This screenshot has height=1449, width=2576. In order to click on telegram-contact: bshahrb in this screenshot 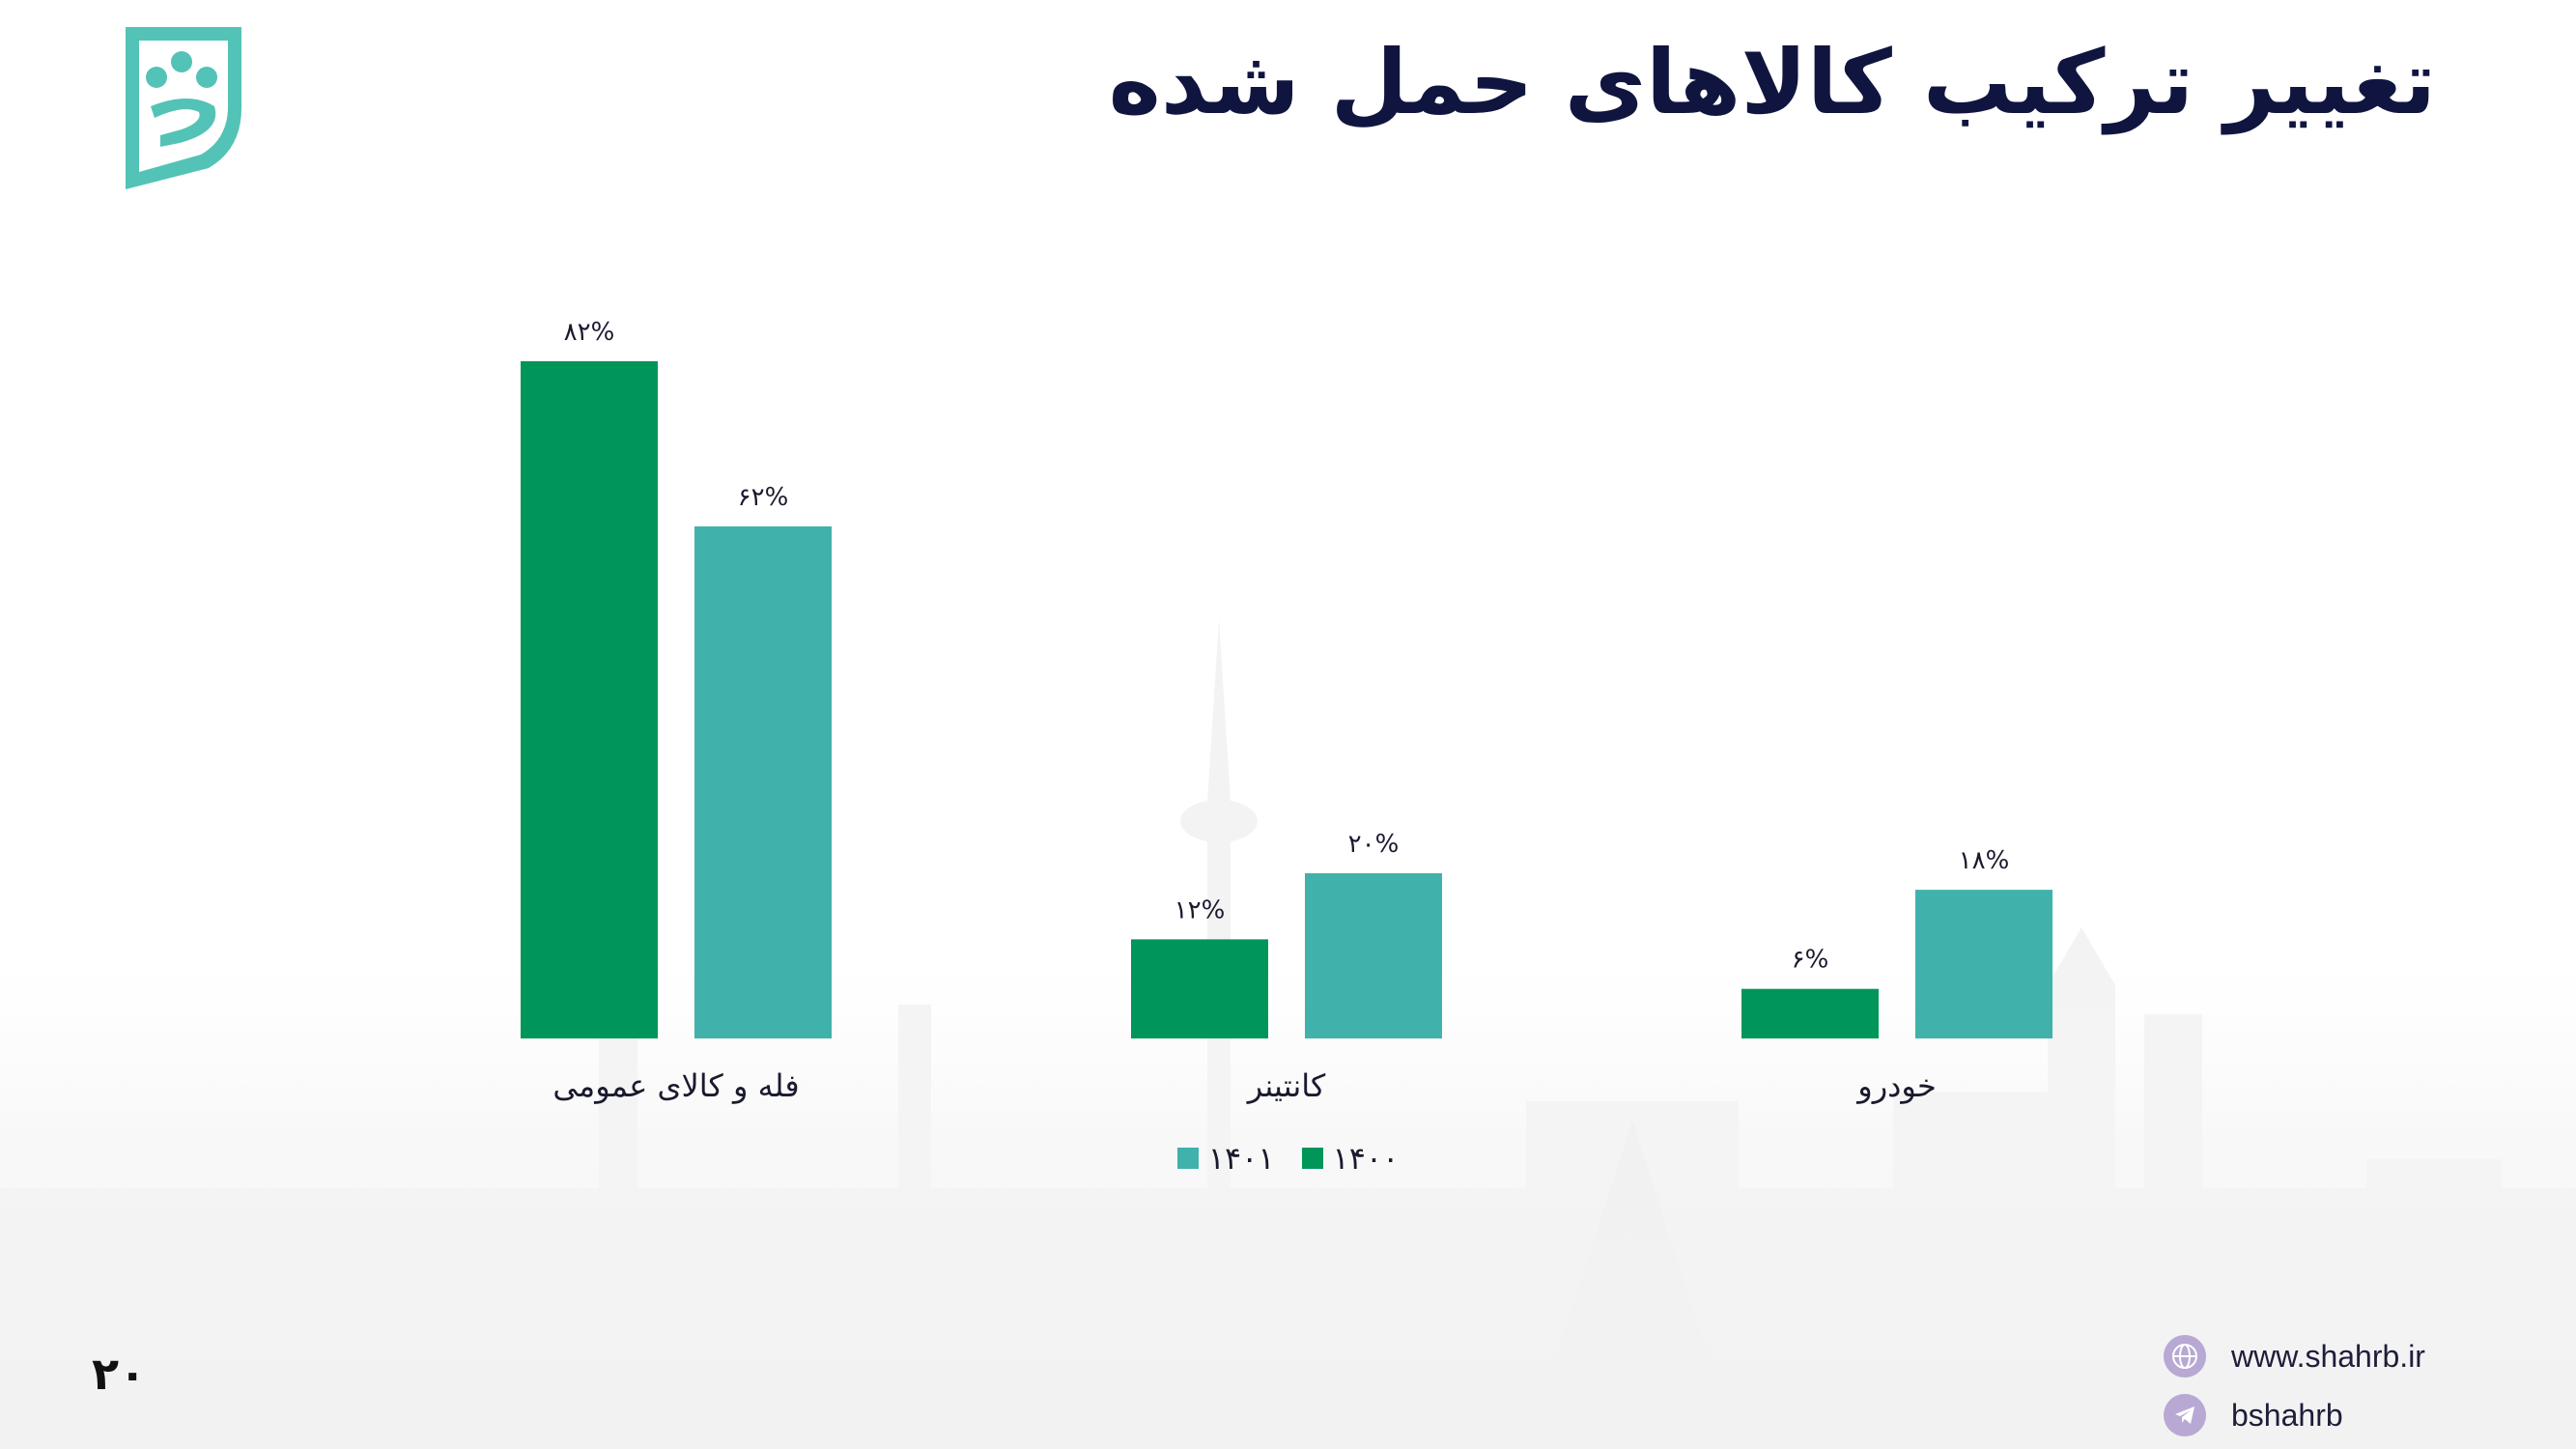, I will do `click(2366, 1415)`.